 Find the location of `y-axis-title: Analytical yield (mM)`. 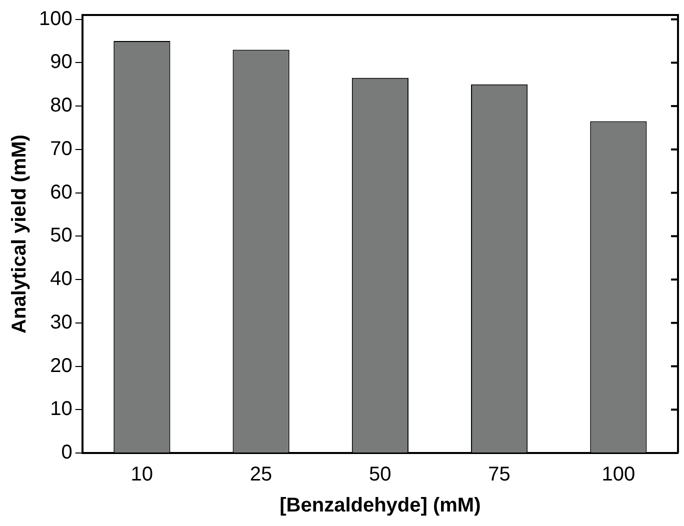

y-axis-title: Analytical yield (mM) is located at coordinates (19, 234).